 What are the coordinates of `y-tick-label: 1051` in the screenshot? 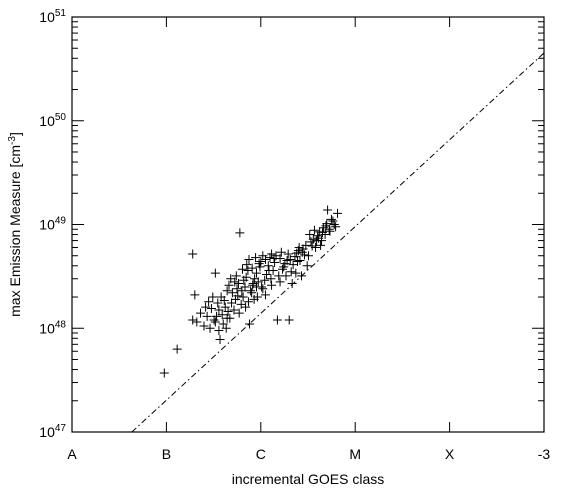 It's located at (52, 16).